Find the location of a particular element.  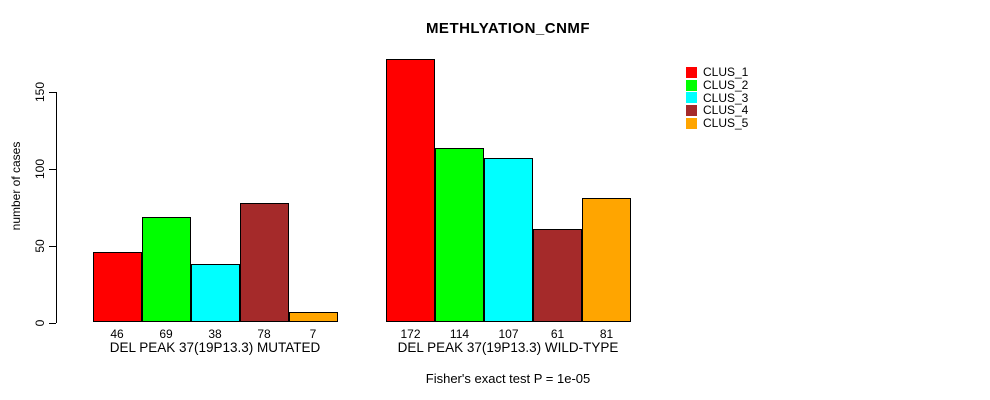

bar-clus_3-group1 is located at coordinates (215, 293).